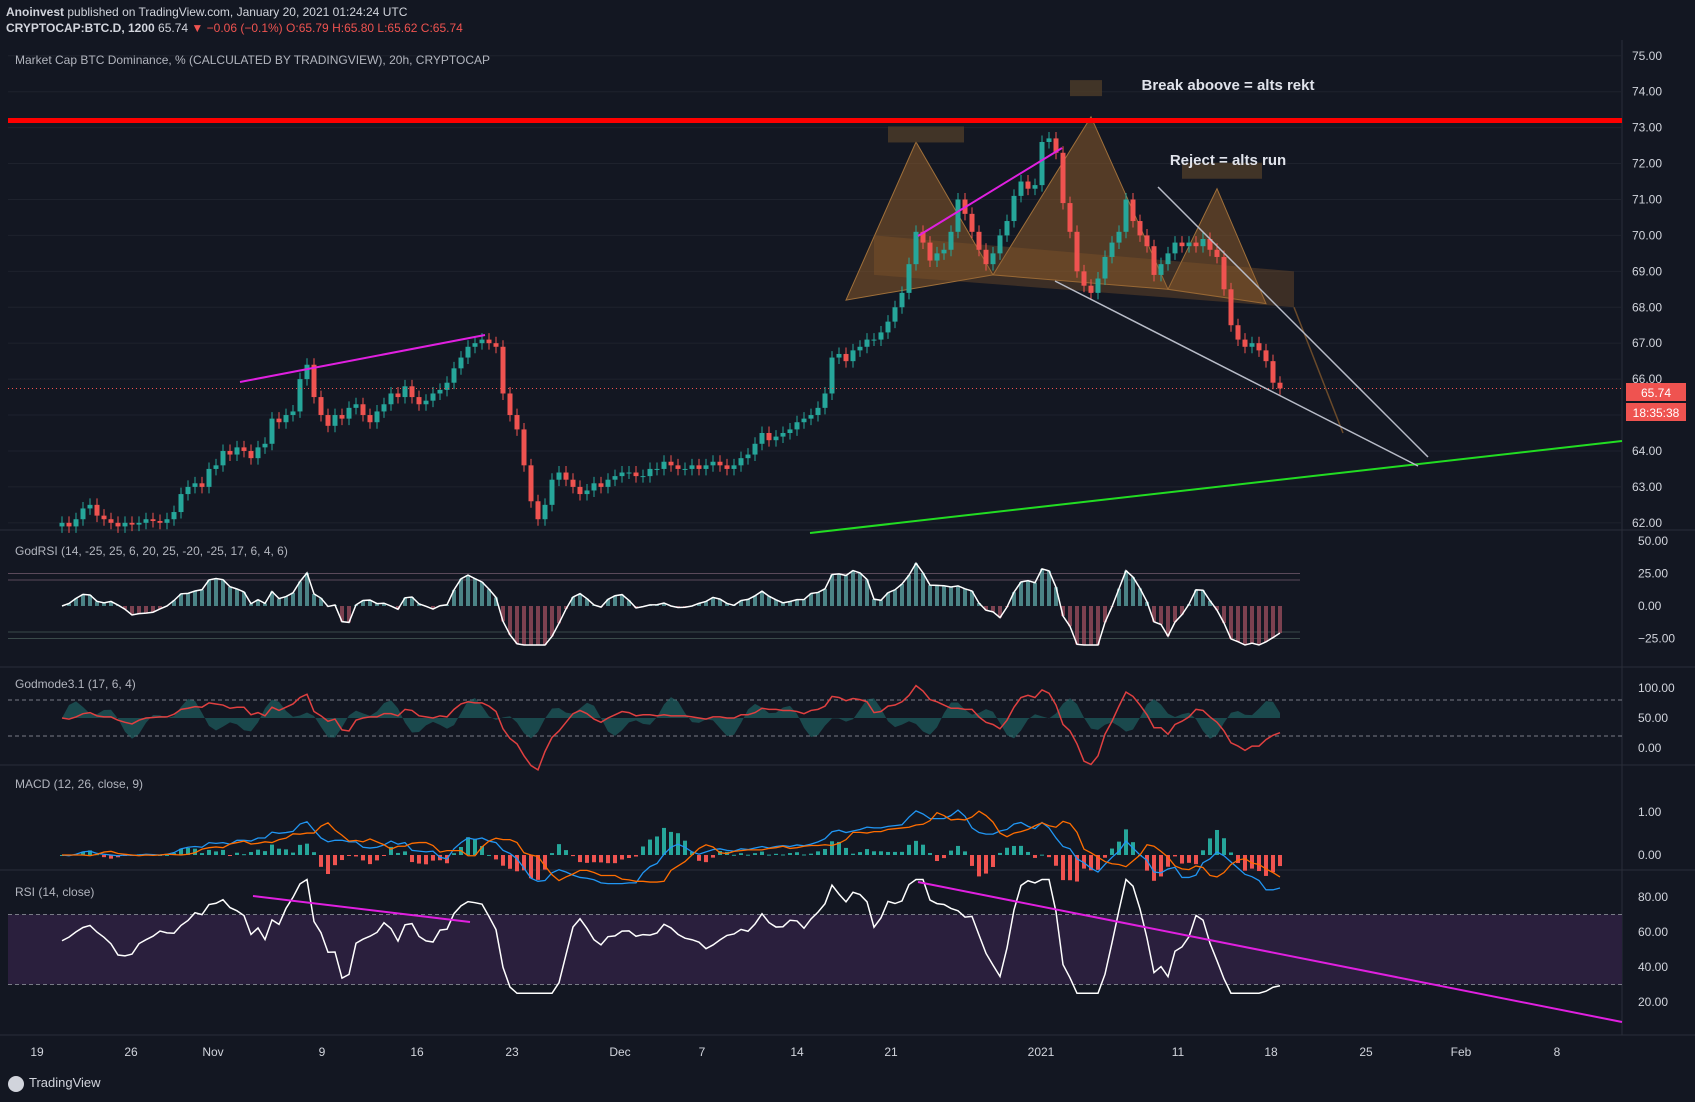  I want to click on price-tick-label: 62.00, so click(1647, 523).